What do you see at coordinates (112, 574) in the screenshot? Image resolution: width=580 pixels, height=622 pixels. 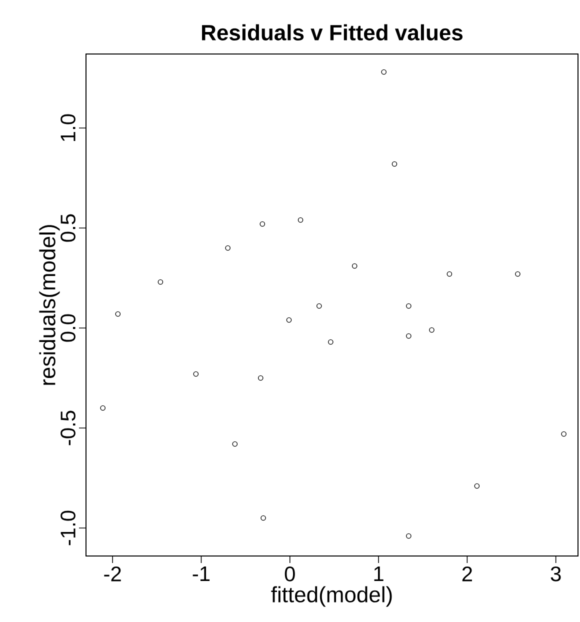 I see `x-tick-label: -2` at bounding box center [112, 574].